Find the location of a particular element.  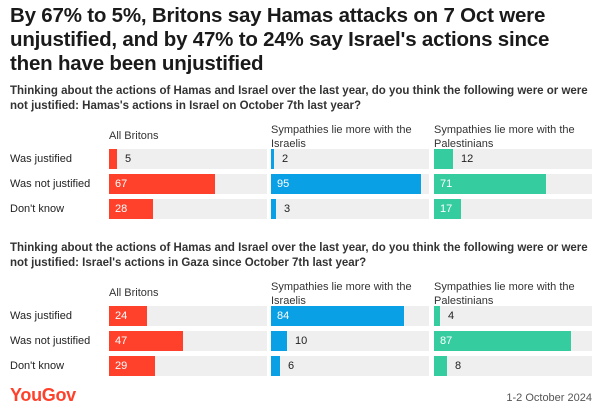

bar-track: 67 is located at coordinates (188, 184).